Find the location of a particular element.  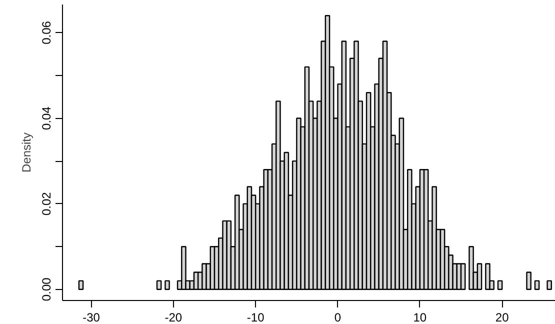

y-axis-title: Density is located at coordinates (27, 152).